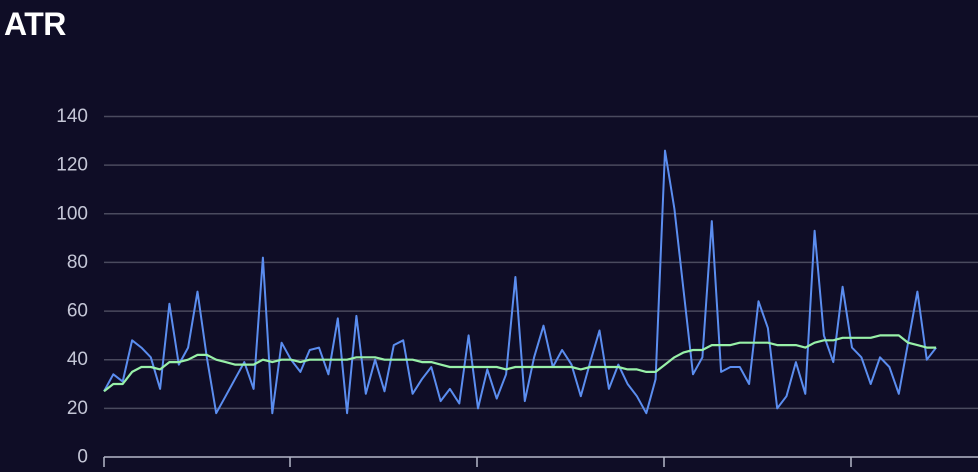 This screenshot has width=978, height=472. Describe the element at coordinates (72, 213) in the screenshot. I see `y-tick-label-100: 100` at that location.